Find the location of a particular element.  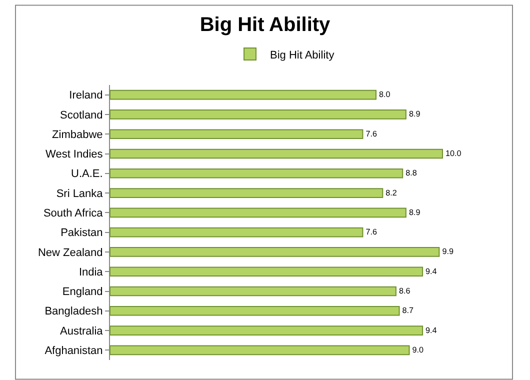

y-tick-label: South Africa is located at coordinates (73, 214).